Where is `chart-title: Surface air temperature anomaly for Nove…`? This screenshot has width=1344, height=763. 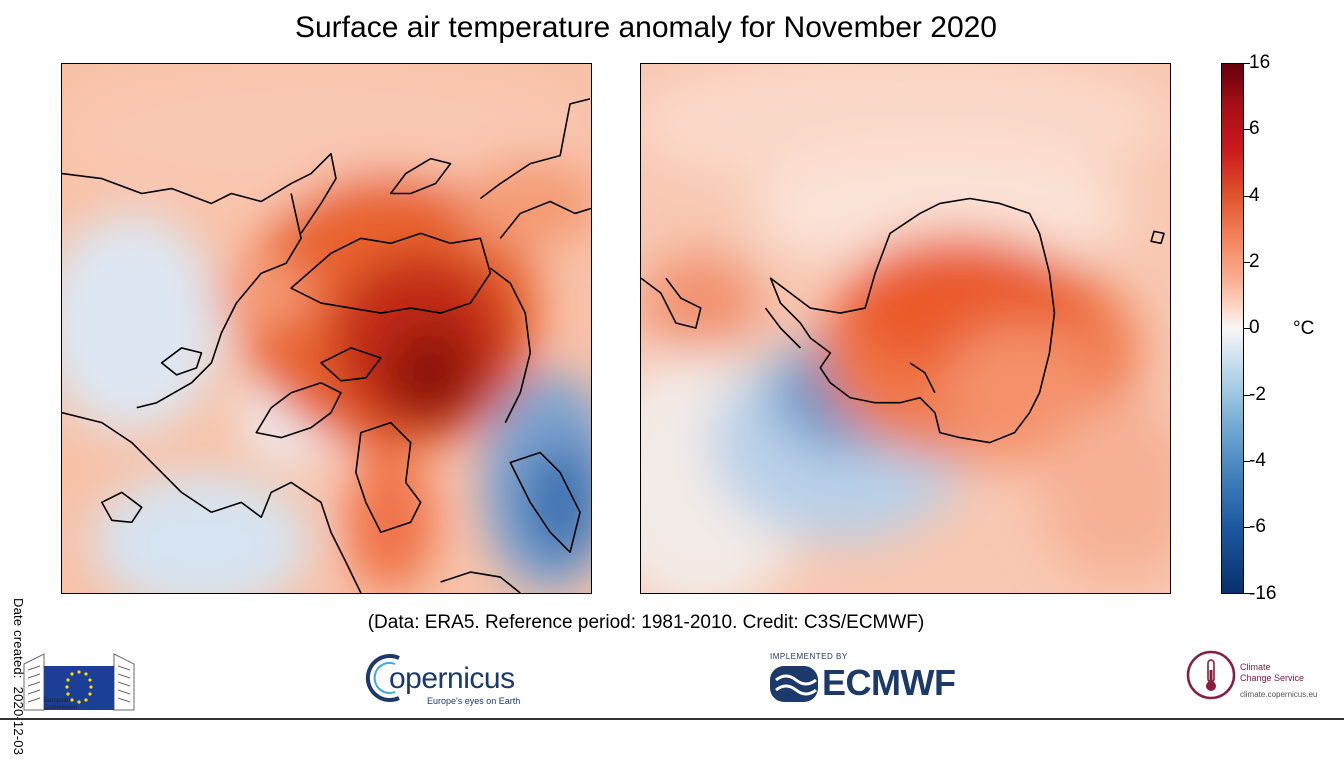
chart-title: Surface air temperature anomaly for Nove… is located at coordinates (645, 27).